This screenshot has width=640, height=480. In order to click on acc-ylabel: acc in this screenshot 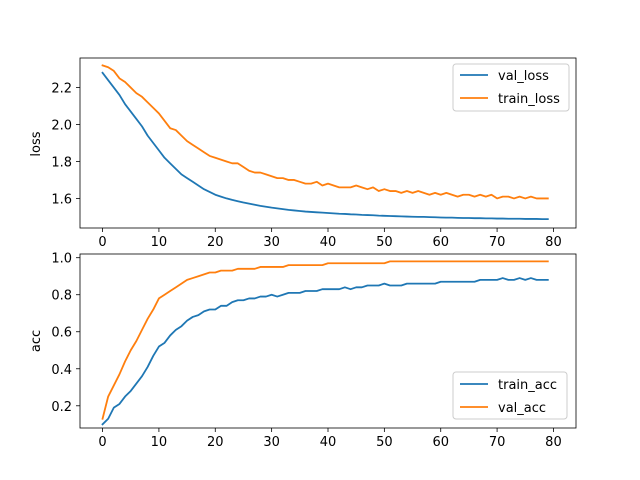, I will do `click(36, 341)`.